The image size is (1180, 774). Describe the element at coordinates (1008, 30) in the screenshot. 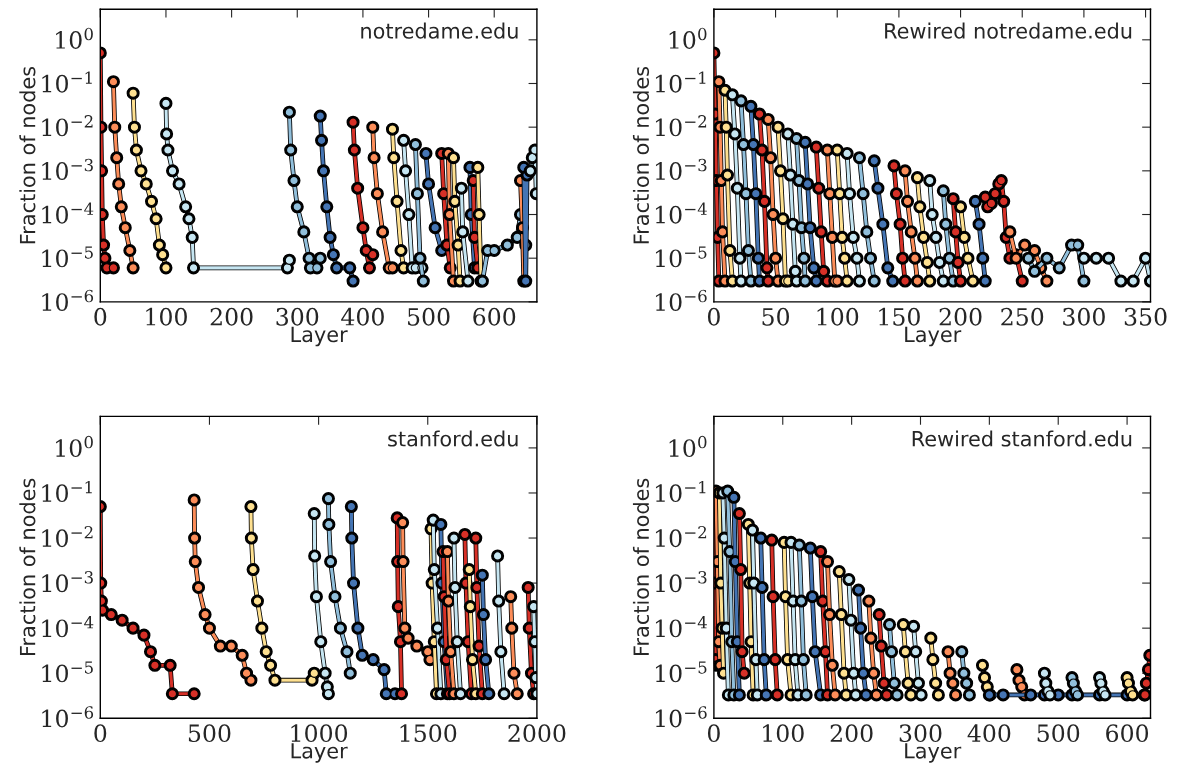

I see `text: Rewired notredame.edu` at that location.